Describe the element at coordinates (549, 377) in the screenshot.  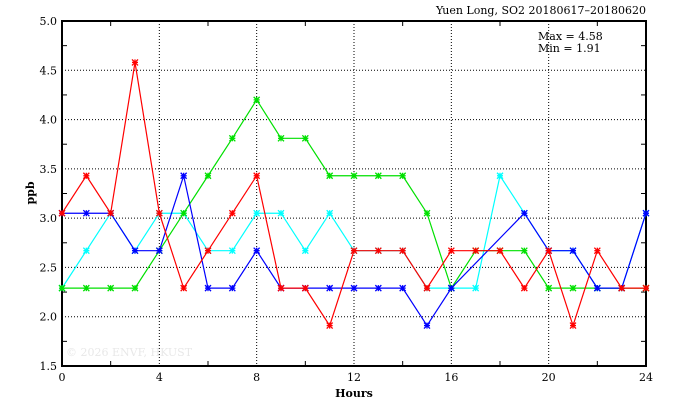
I see `x-tick-label: 20` at that location.